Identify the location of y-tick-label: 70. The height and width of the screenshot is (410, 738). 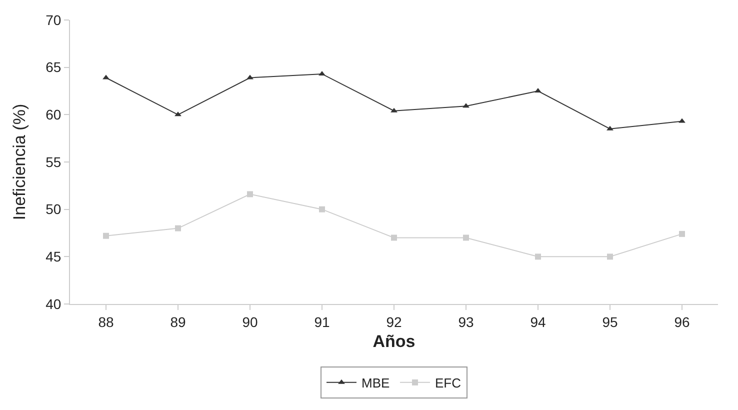
(54, 20).